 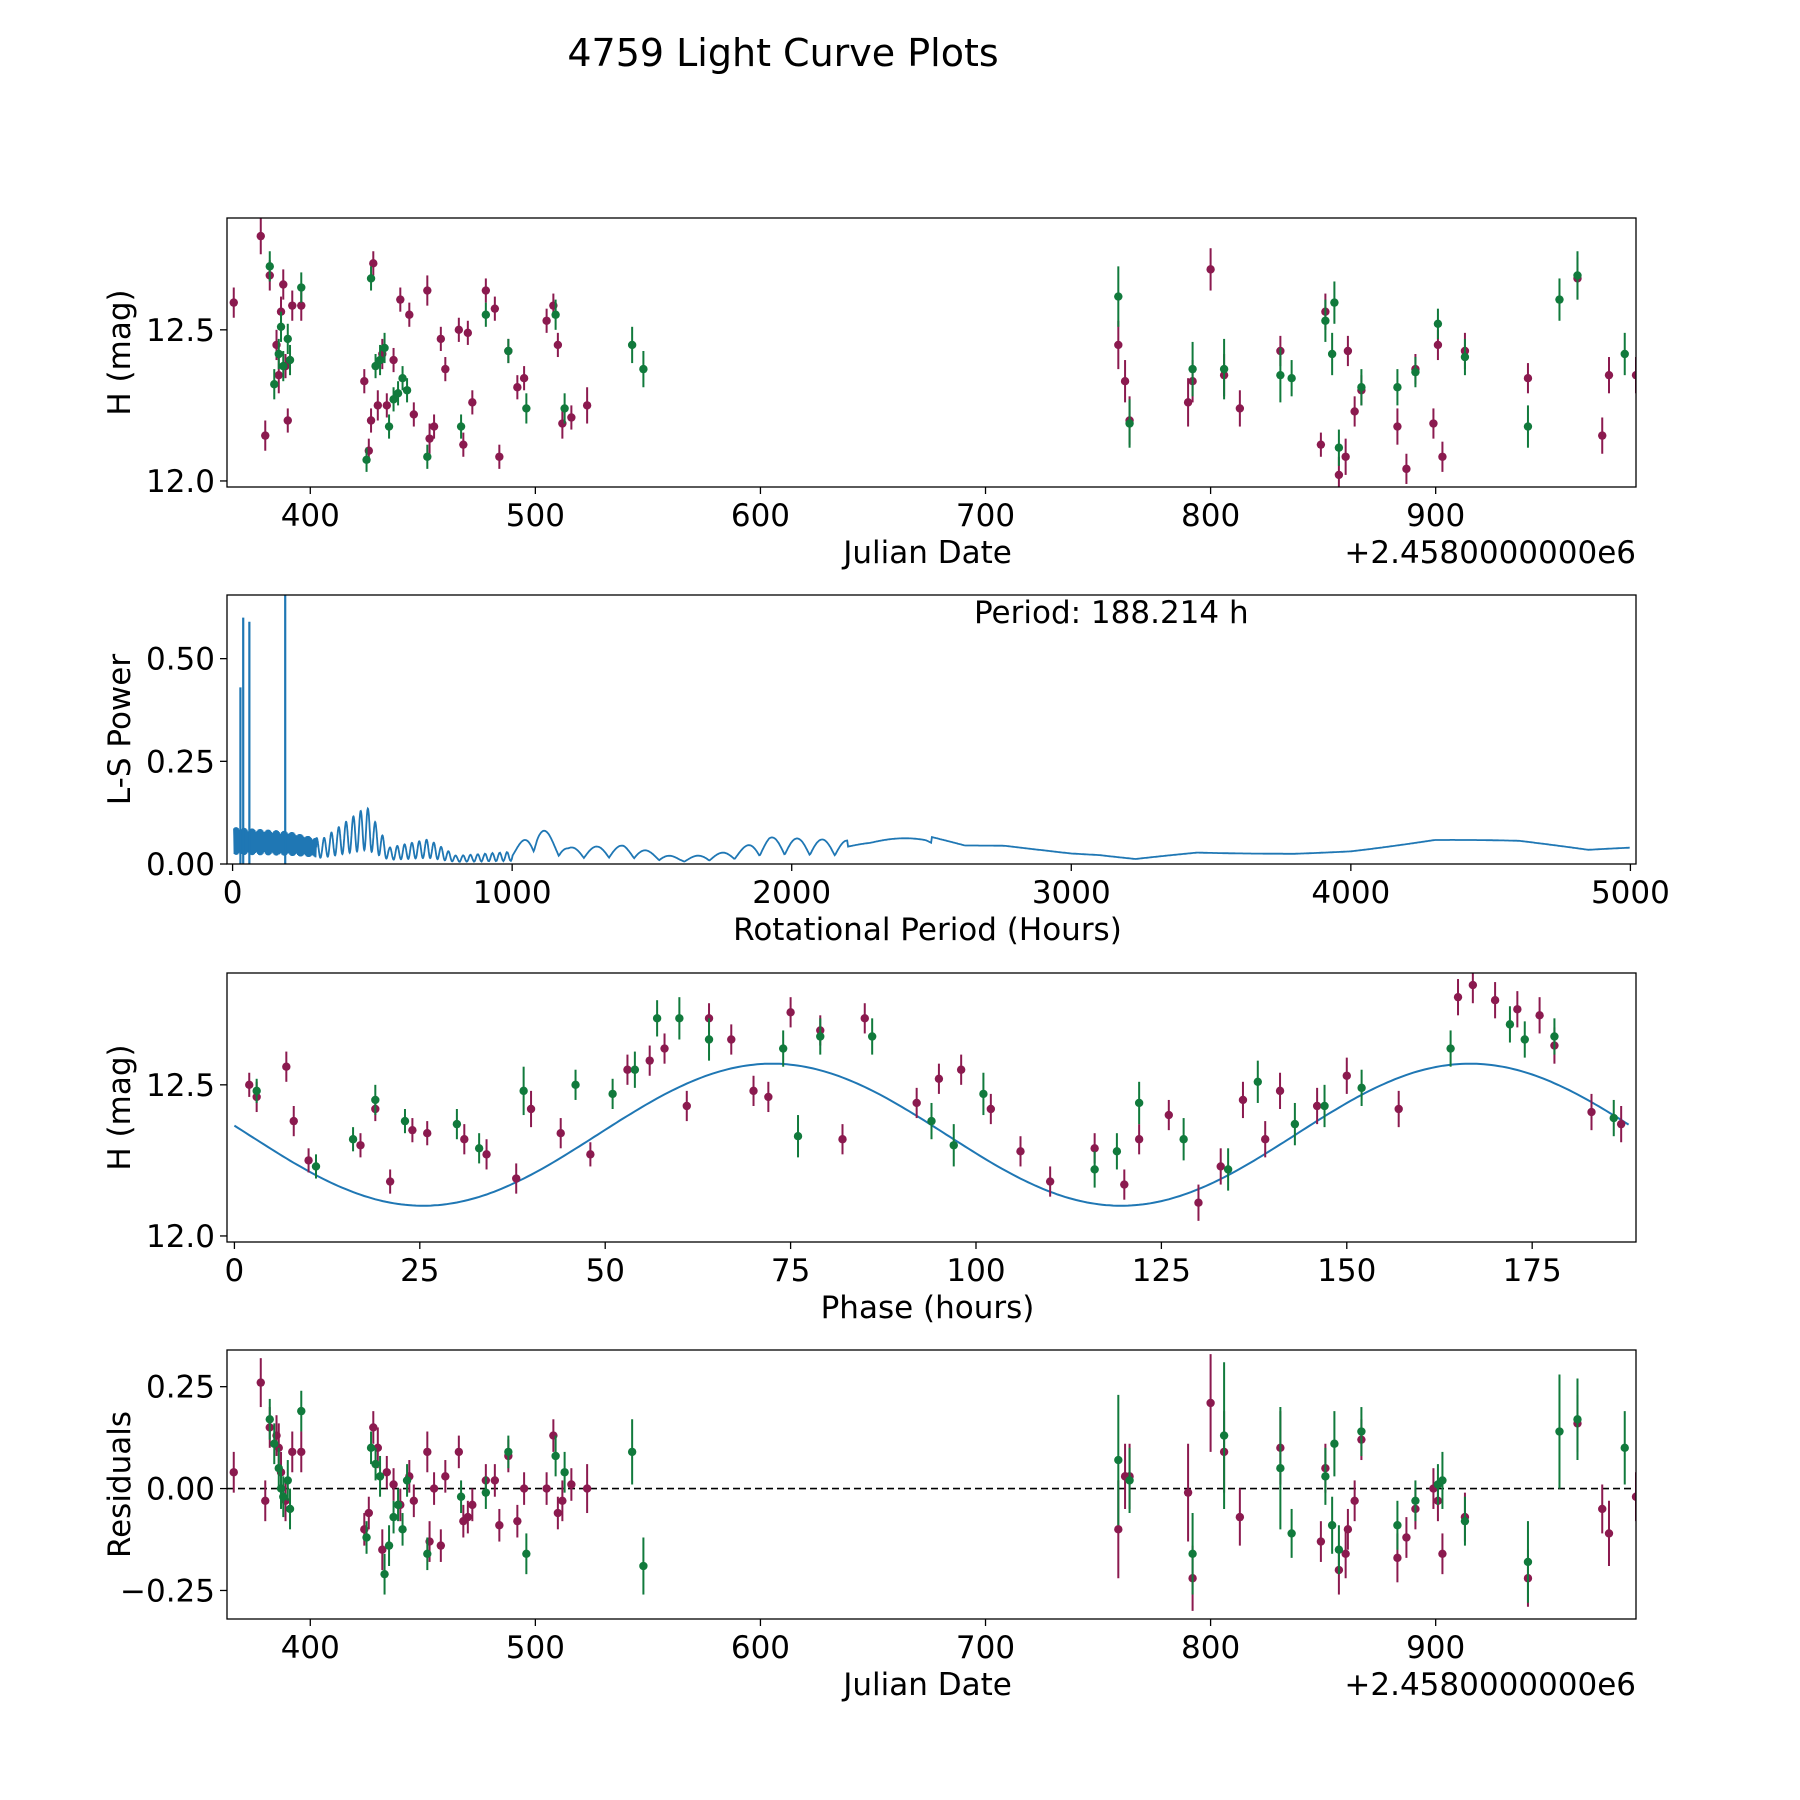 I want to click on x-tick-label: 900, so click(x=1435, y=1648).